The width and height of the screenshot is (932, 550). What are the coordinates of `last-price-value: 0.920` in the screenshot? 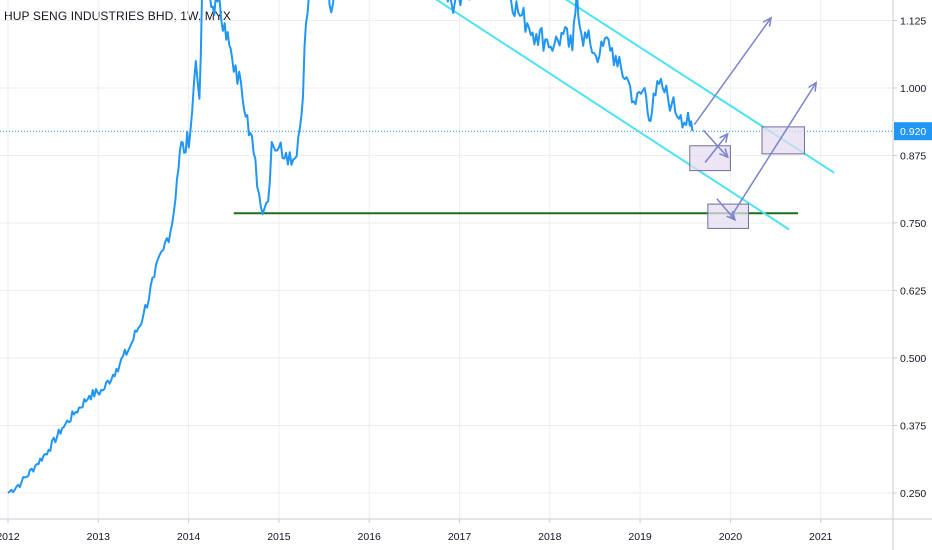 It's located at (913, 132).